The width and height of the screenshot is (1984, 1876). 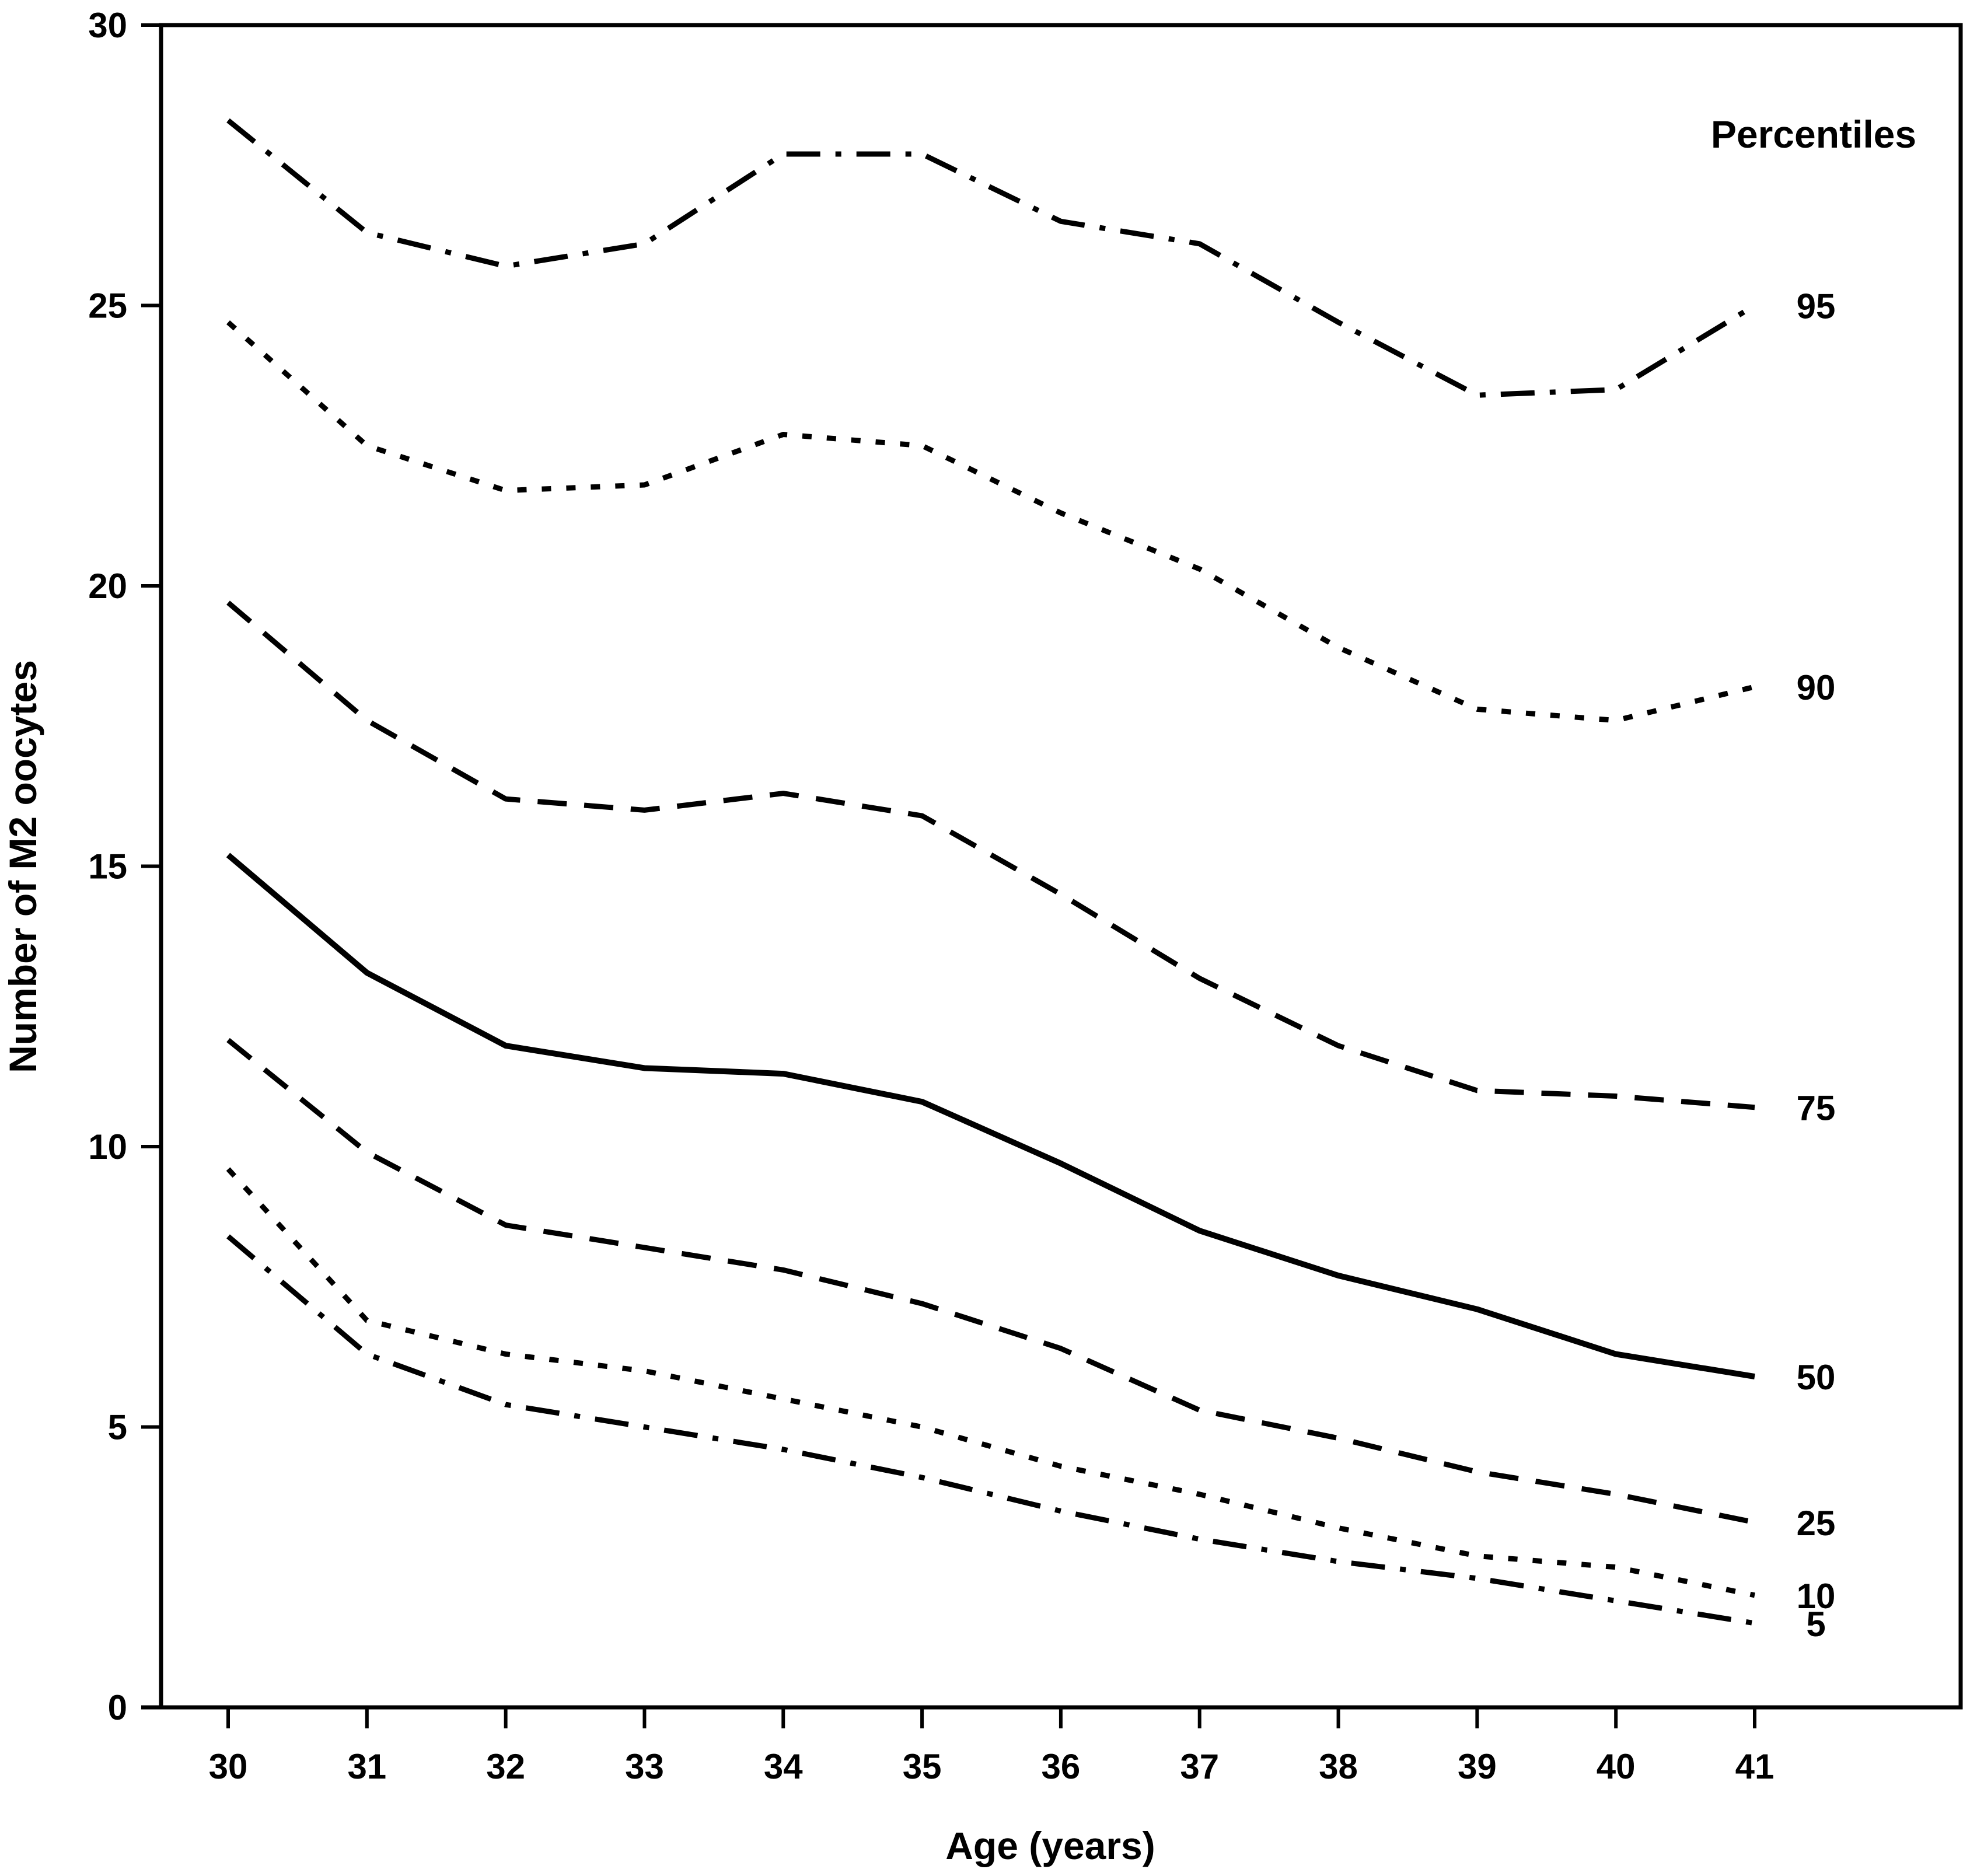 What do you see at coordinates (644, 1767) in the screenshot?
I see `x-tick-label-33: 33` at bounding box center [644, 1767].